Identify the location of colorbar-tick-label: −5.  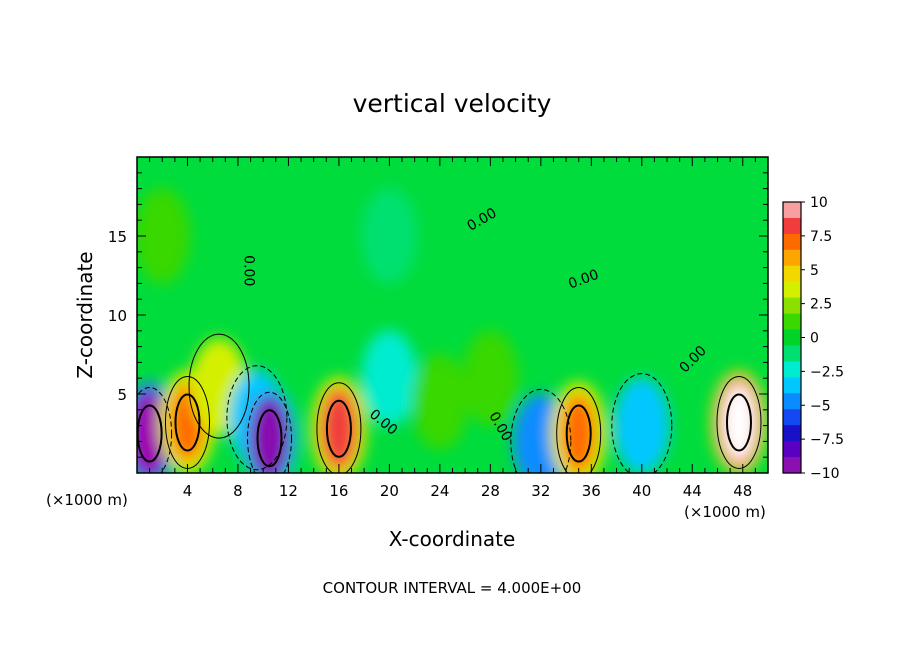
(820, 406).